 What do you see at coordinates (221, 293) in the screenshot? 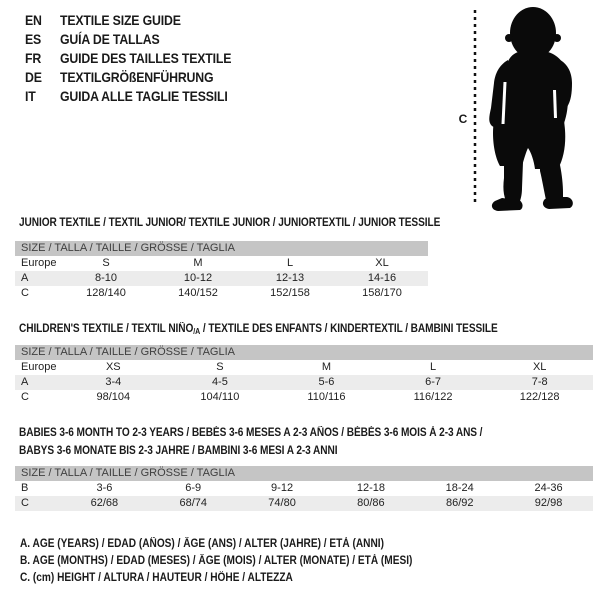
I see `table-row: C 128/140 140/152 152/158 158/170` at bounding box center [221, 293].